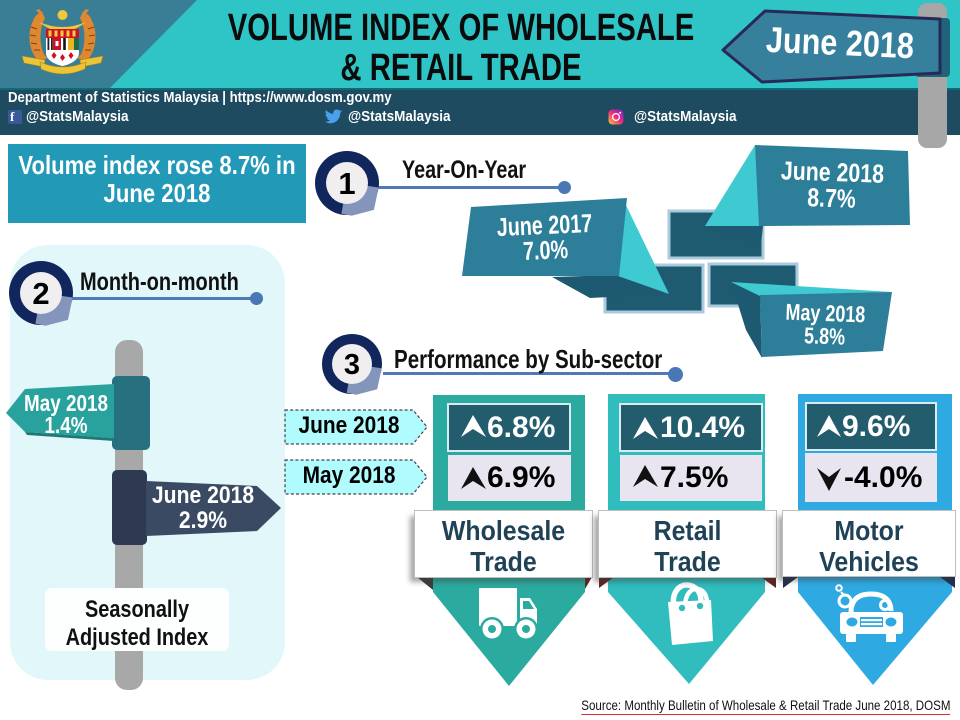 Image resolution: width=960 pixels, height=720 pixels. I want to click on svg-text: 3, so click(352, 365).